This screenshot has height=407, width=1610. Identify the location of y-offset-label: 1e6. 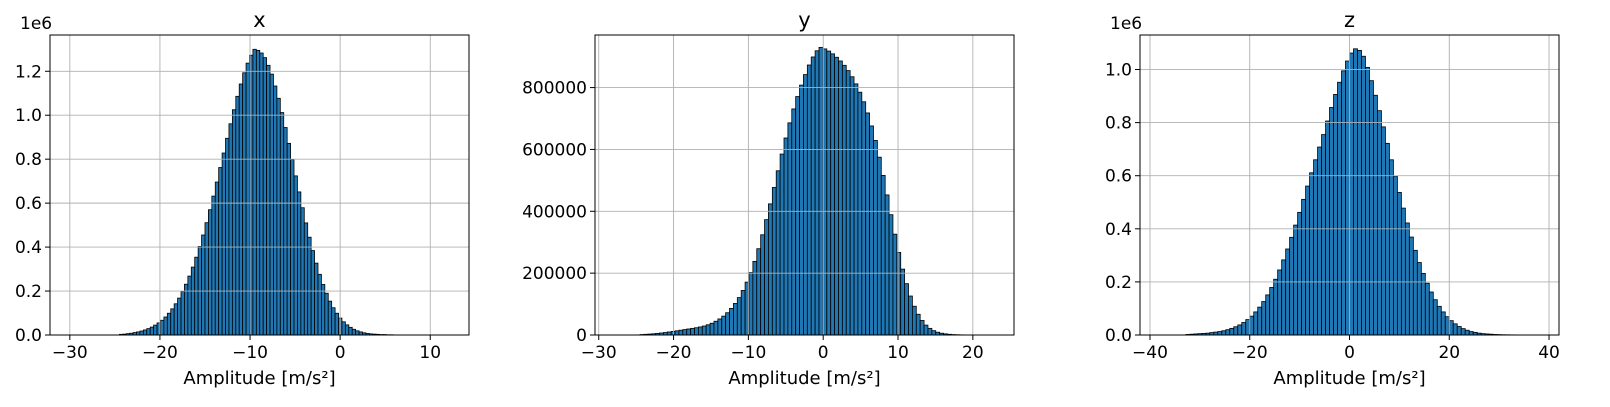
(1126, 24).